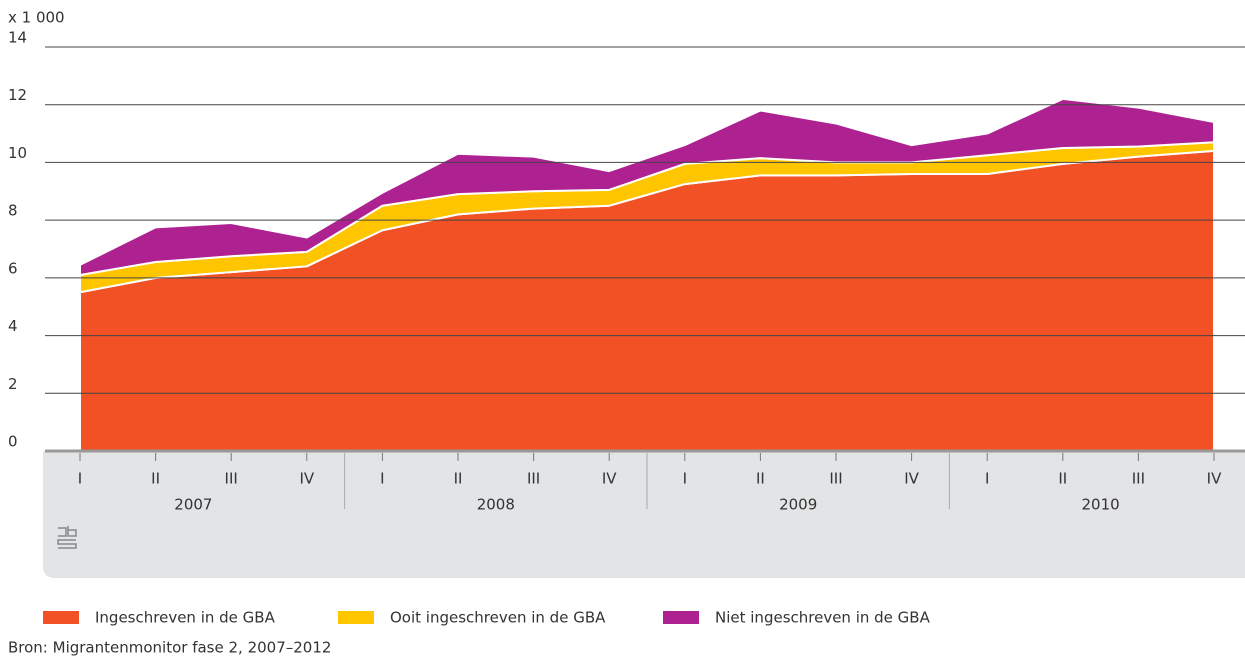  What do you see at coordinates (1101, 505) in the screenshot?
I see `year-label: 2010` at bounding box center [1101, 505].